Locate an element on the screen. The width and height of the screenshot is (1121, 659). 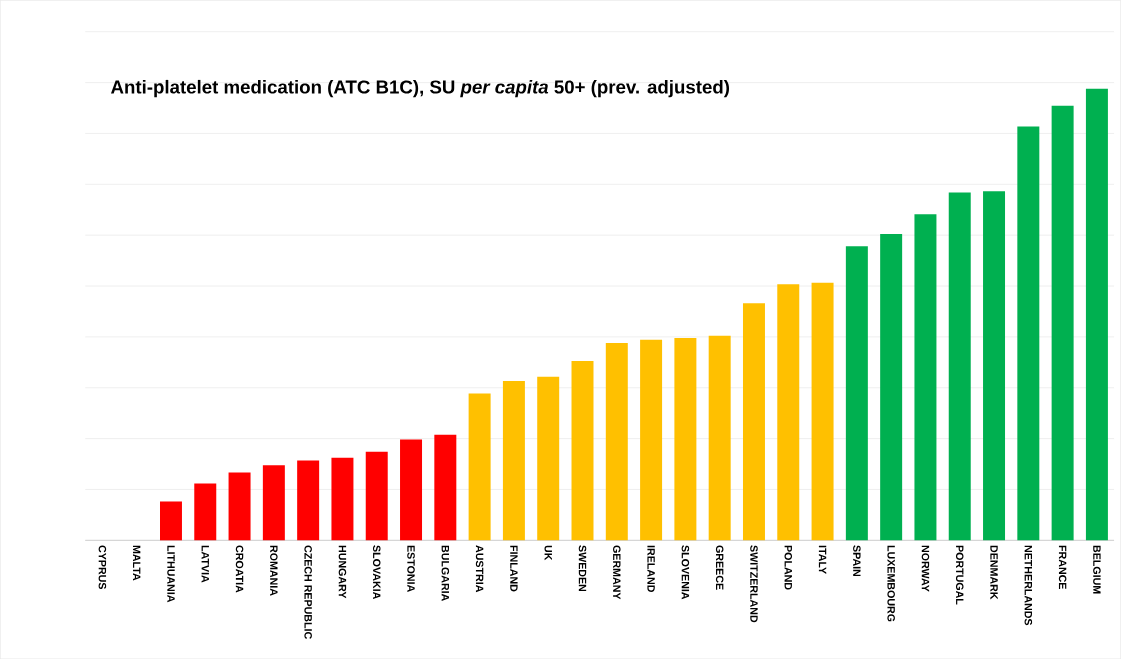
x-tick-label: SWITZERLAND is located at coordinates (754, 584).